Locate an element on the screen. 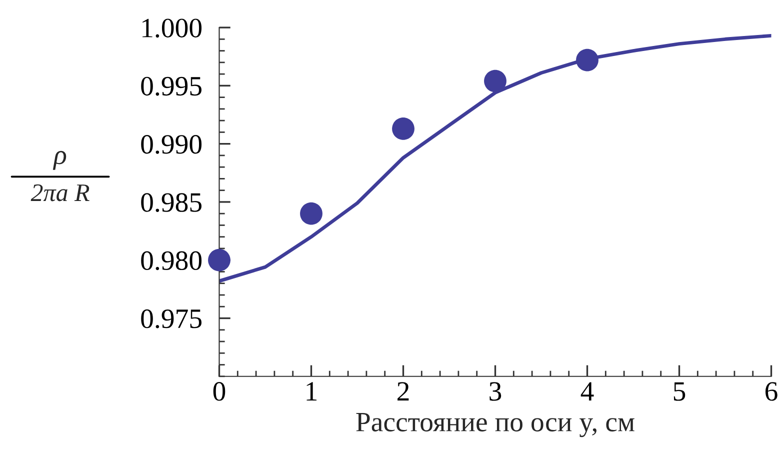 Image resolution: width=783 pixels, height=459 pixels. x-tick-label: 2 is located at coordinates (403, 391).